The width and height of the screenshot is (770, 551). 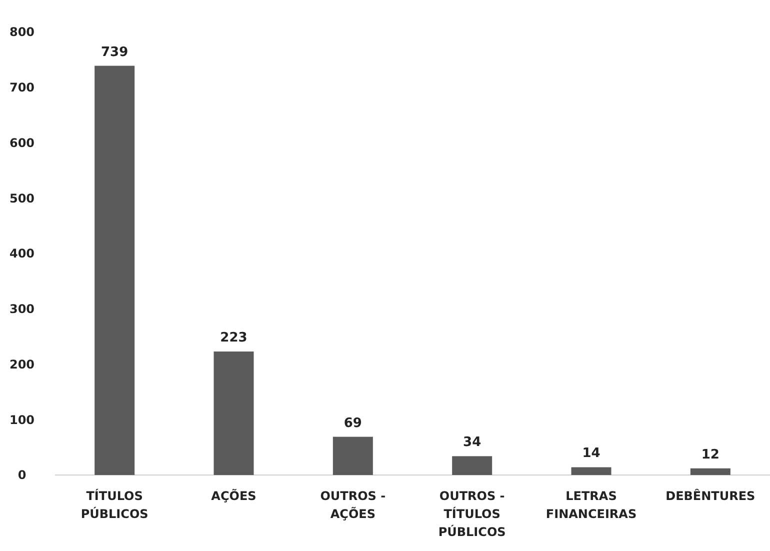 What do you see at coordinates (591, 505) in the screenshot?
I see `x-tick-label: LETRAS FINANCEIRAS` at bounding box center [591, 505].